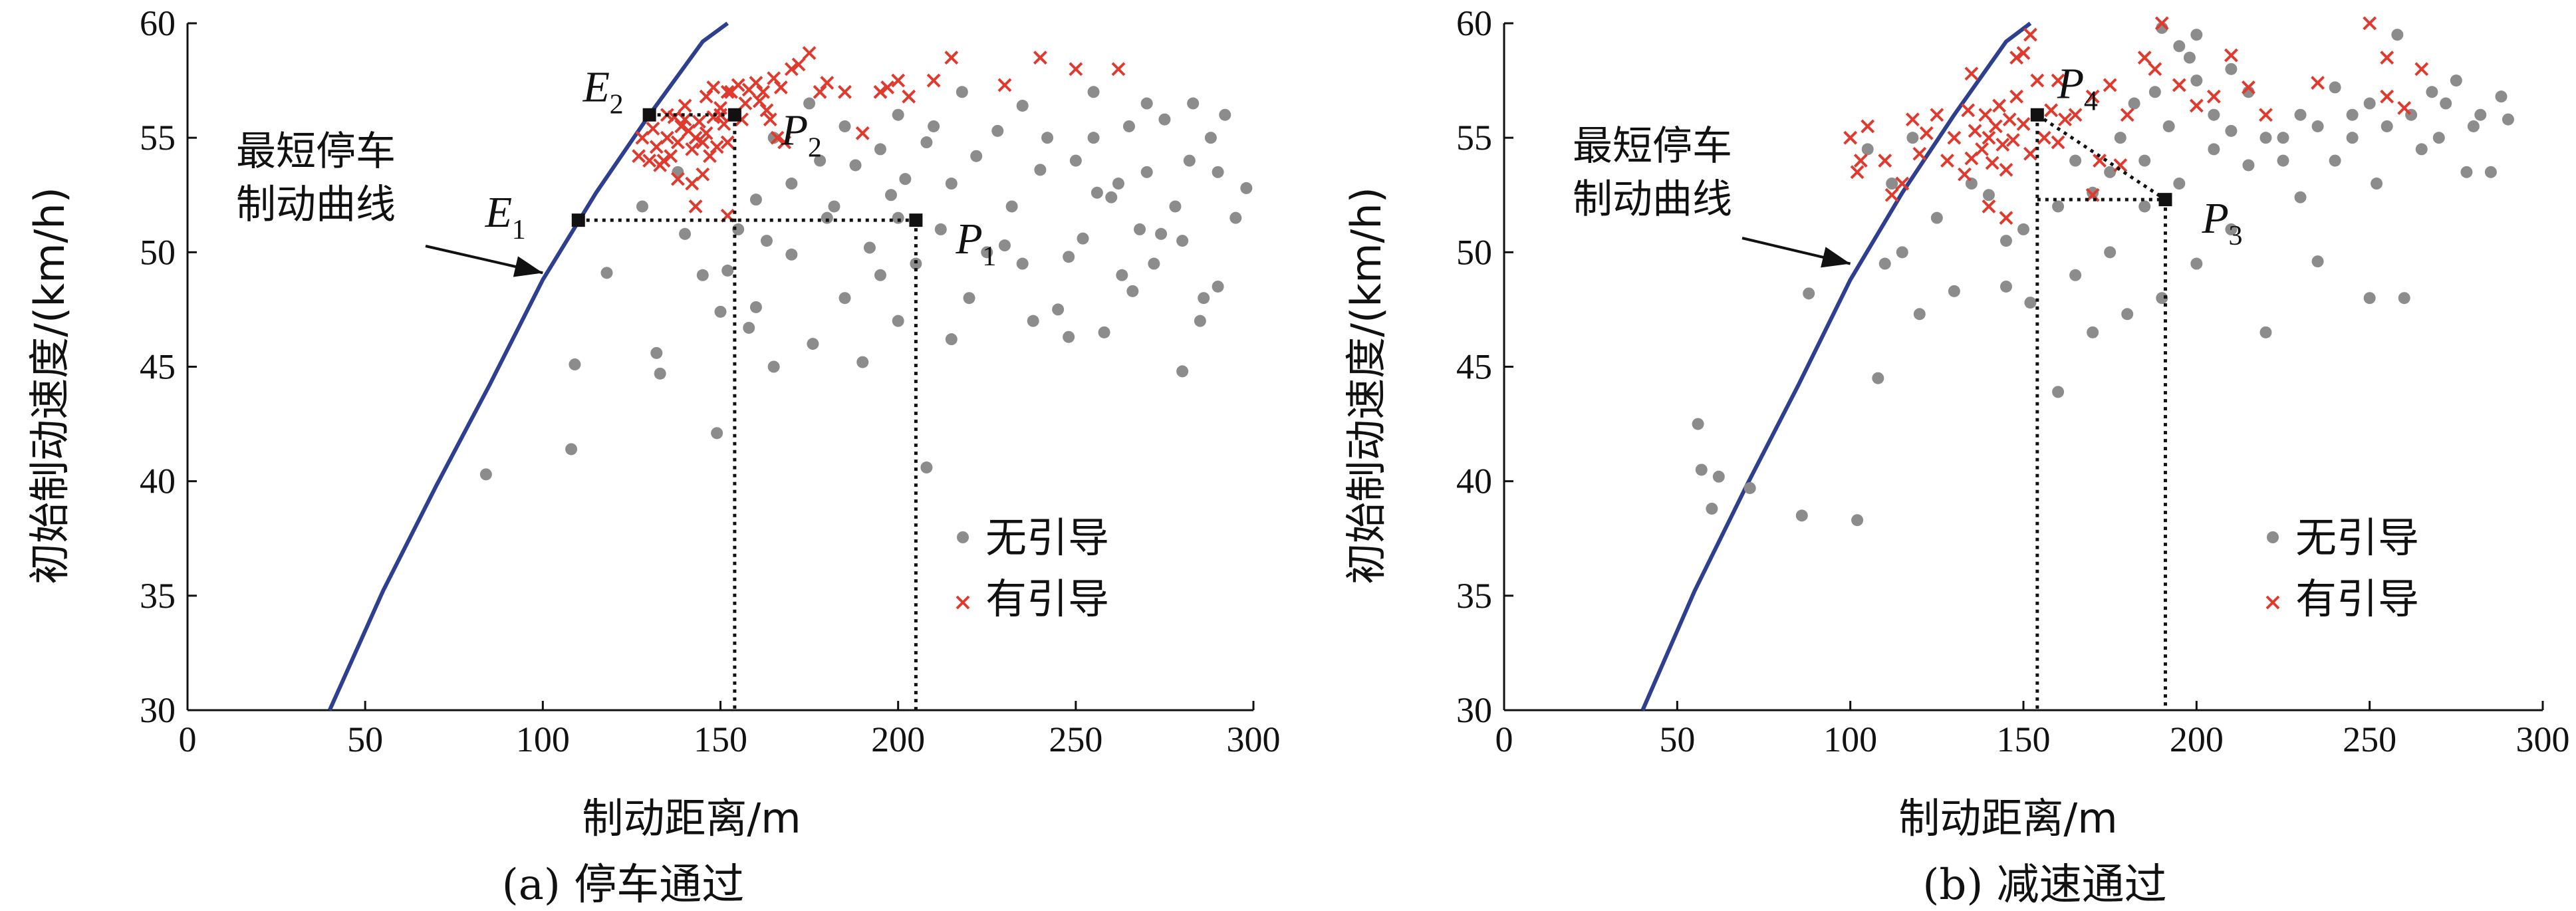 Image resolution: width=2576 pixels, height=911 pixels. What do you see at coordinates (916, 220) in the screenshot?
I see `marker-p1` at bounding box center [916, 220].